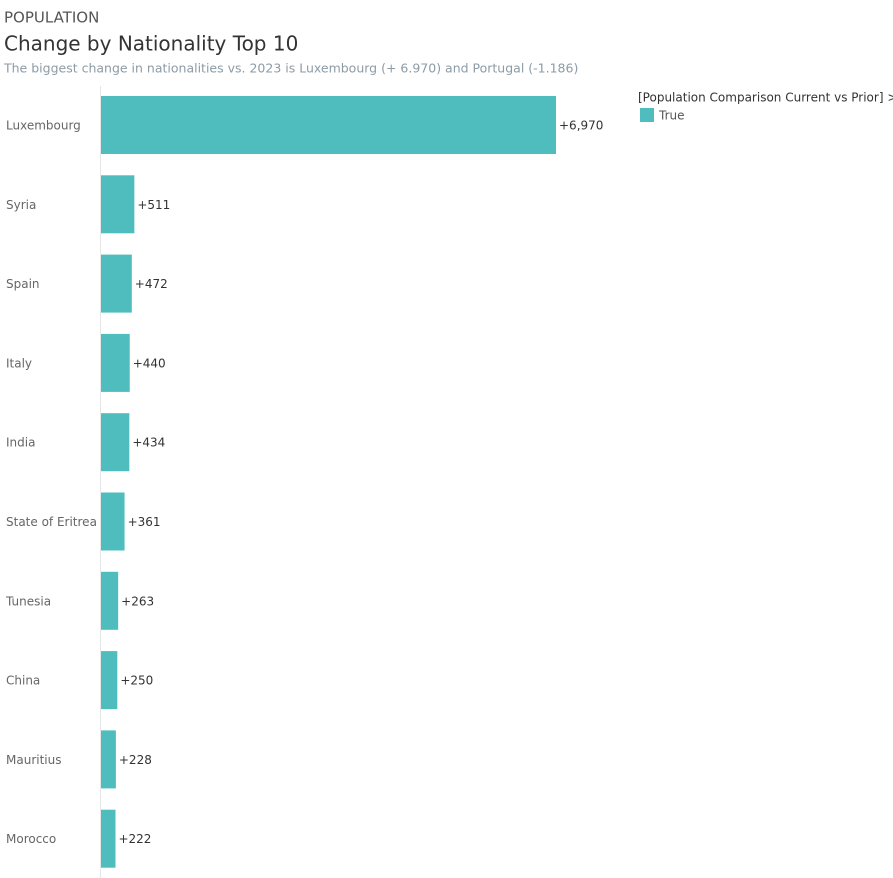 The image size is (893, 878). Describe the element at coordinates (647, 115) in the screenshot. I see `legend-swatch` at that location.